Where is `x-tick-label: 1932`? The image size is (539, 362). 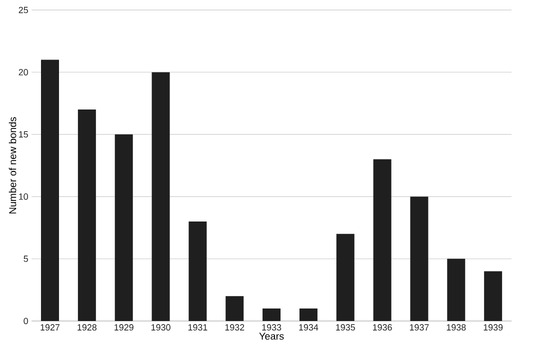 x-tick-label: 1932 is located at coordinates (234, 327).